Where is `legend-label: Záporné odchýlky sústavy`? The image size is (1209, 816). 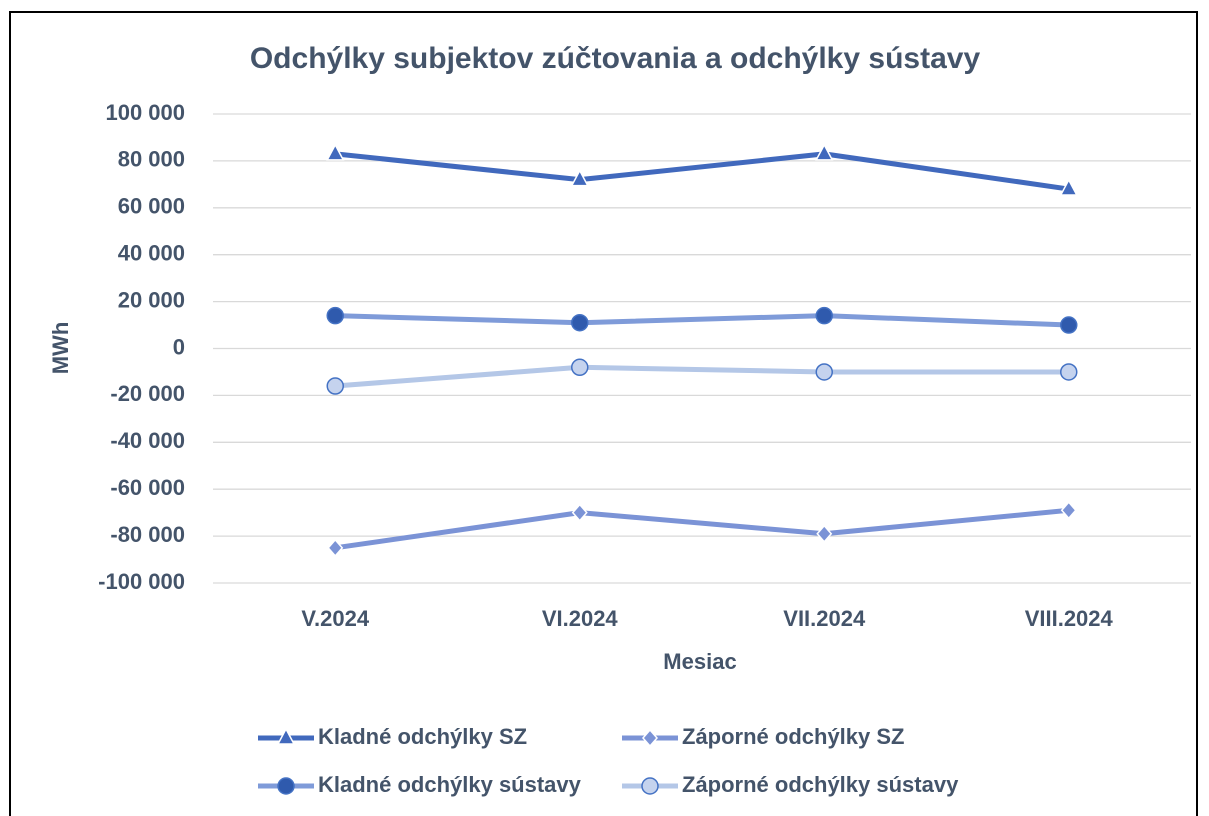
legend-label: Záporné odchýlky sústavy is located at coordinates (820, 784).